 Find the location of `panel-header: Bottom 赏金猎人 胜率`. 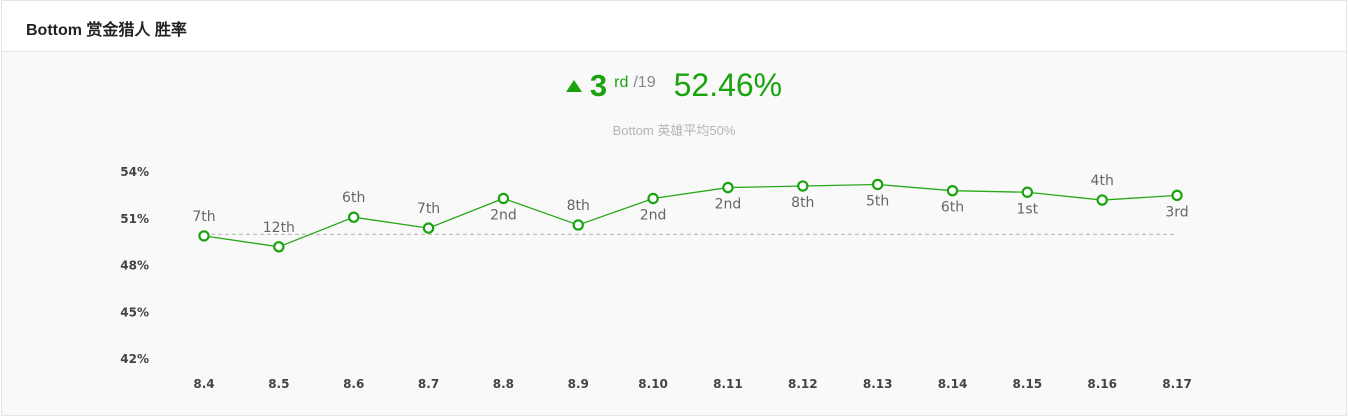

panel-header: Bottom 赏金猎人 胜率 is located at coordinates (674, 26).